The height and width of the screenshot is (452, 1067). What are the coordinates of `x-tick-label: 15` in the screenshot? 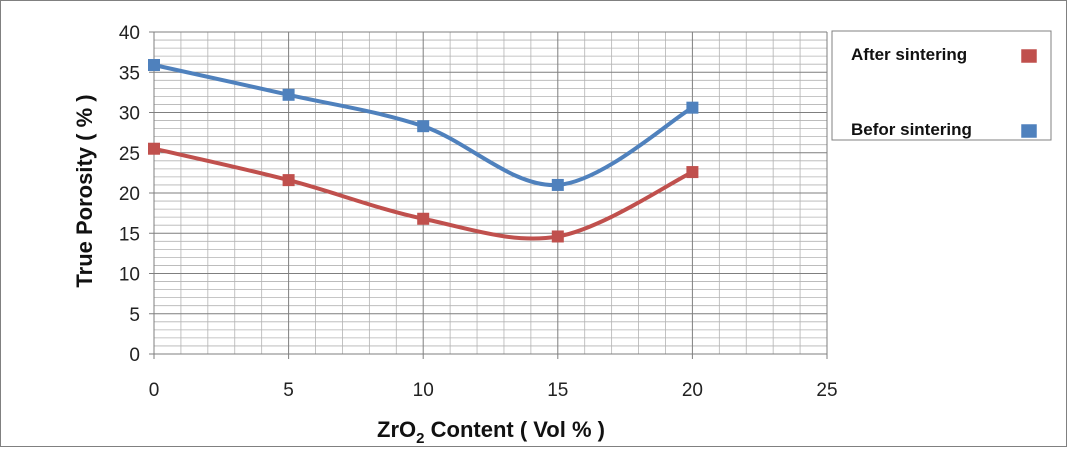 It's located at (557, 390).